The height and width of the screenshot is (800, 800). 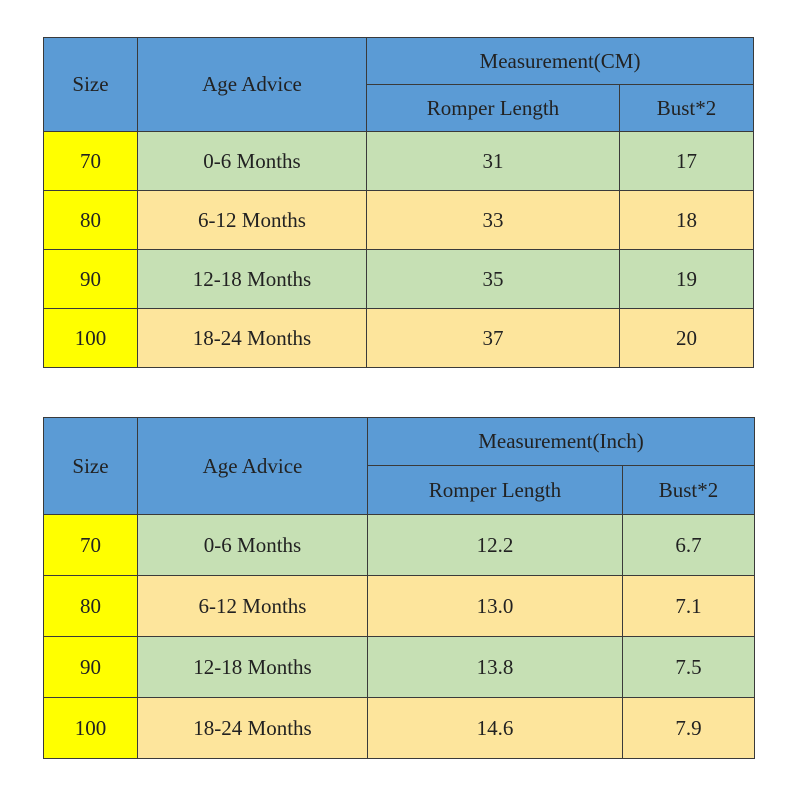 What do you see at coordinates (493, 161) in the screenshot?
I see `length-cell: 31` at bounding box center [493, 161].